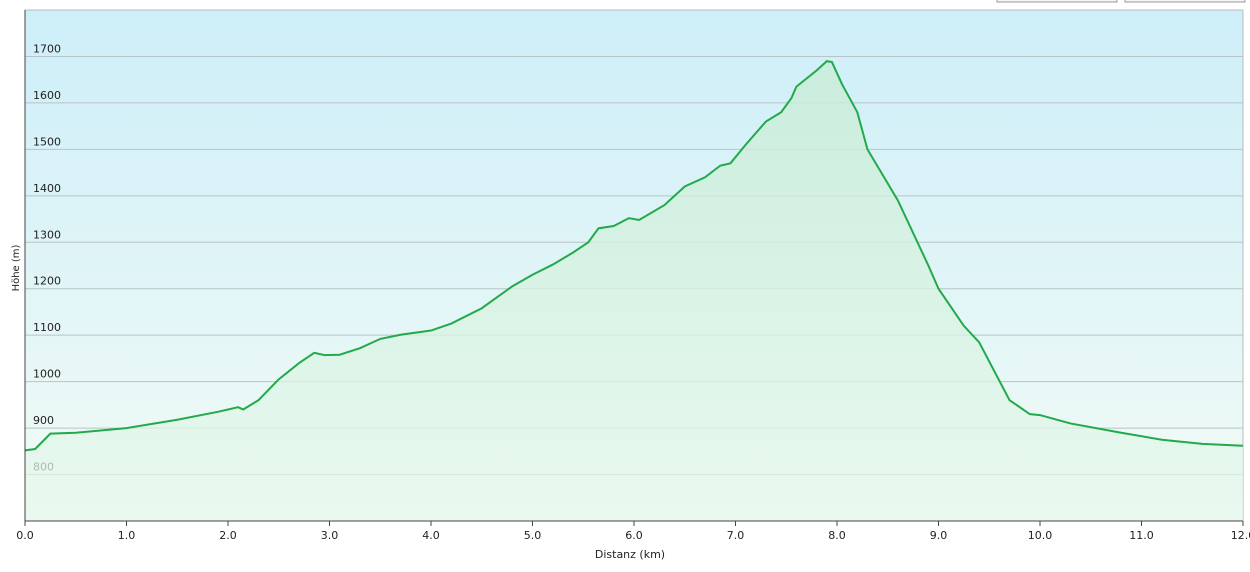 The width and height of the screenshot is (1250, 572). I want to click on x-tick-label: 6.0, so click(634, 535).